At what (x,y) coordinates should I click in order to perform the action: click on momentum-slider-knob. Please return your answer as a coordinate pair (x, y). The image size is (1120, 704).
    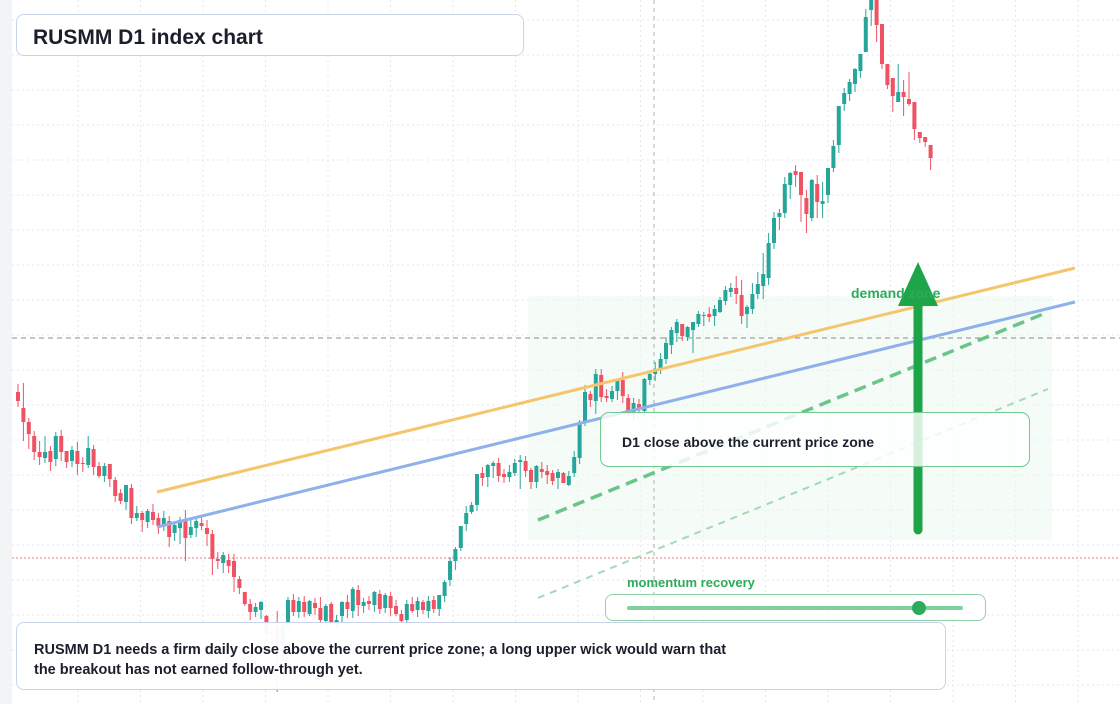
    Looking at the image, I should click on (919, 608).